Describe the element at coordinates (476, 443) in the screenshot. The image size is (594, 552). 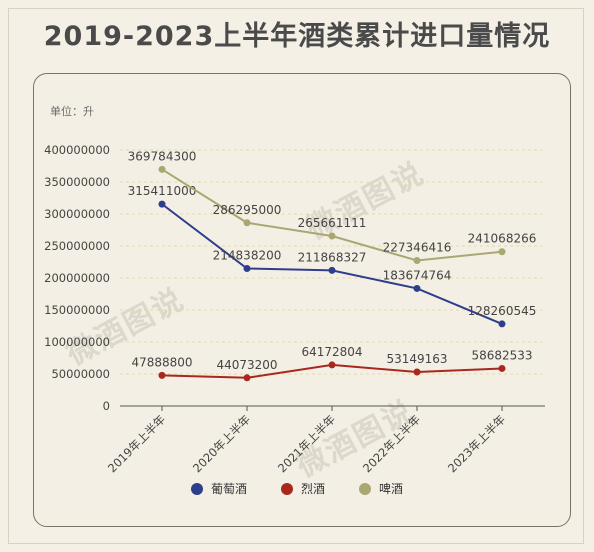
I see `x-tick-label: 2023年上半年` at that location.